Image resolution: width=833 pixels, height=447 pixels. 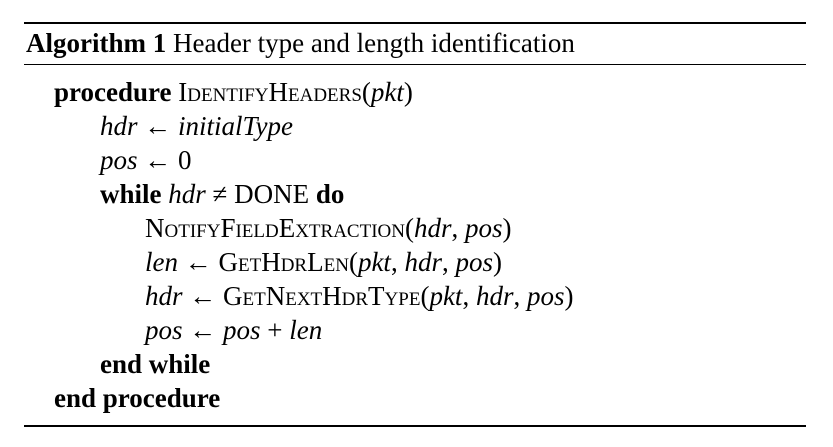 What do you see at coordinates (272, 194) in the screenshot?
I see `constant: DONE` at bounding box center [272, 194].